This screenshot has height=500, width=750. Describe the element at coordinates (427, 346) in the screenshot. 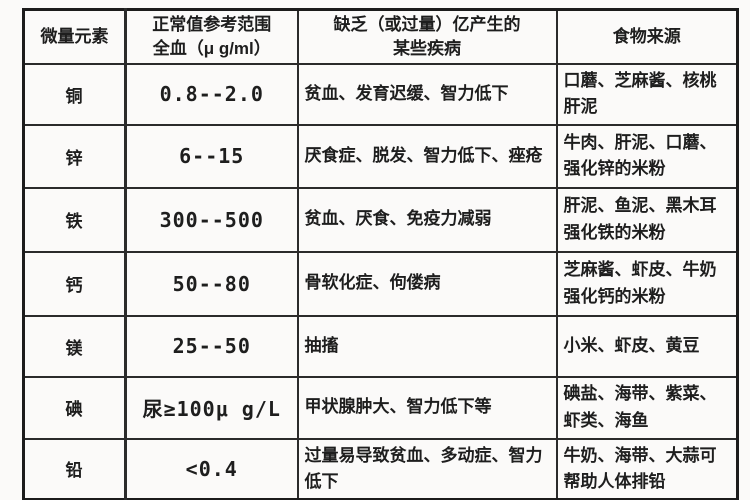

I see `diseases-cell: 抽搐` at that location.